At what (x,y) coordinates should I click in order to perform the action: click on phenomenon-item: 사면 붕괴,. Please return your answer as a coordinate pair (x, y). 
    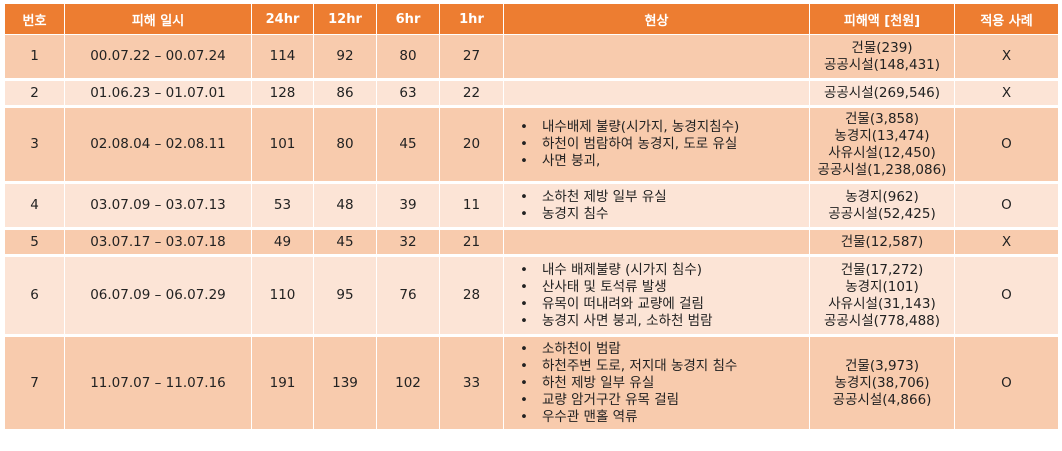
    Looking at the image, I should click on (664, 161).